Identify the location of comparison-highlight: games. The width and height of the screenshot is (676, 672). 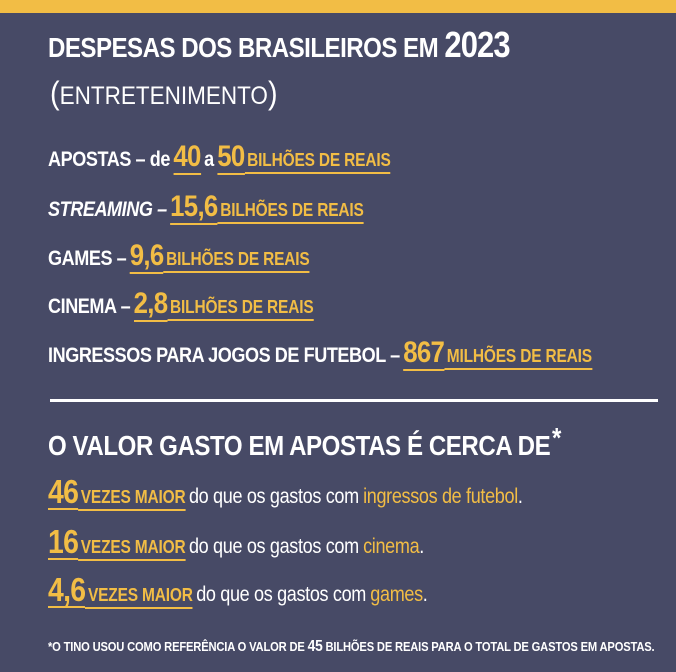
(396, 594).